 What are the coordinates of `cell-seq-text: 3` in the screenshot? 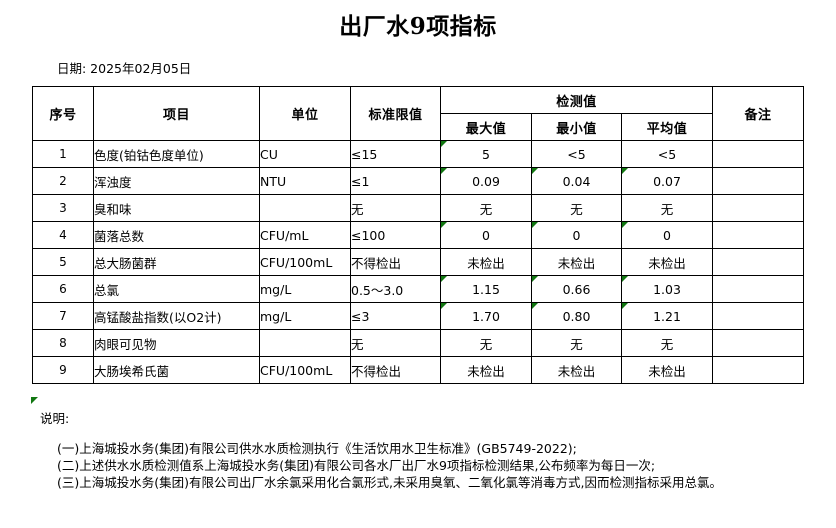 It's located at (63, 208).